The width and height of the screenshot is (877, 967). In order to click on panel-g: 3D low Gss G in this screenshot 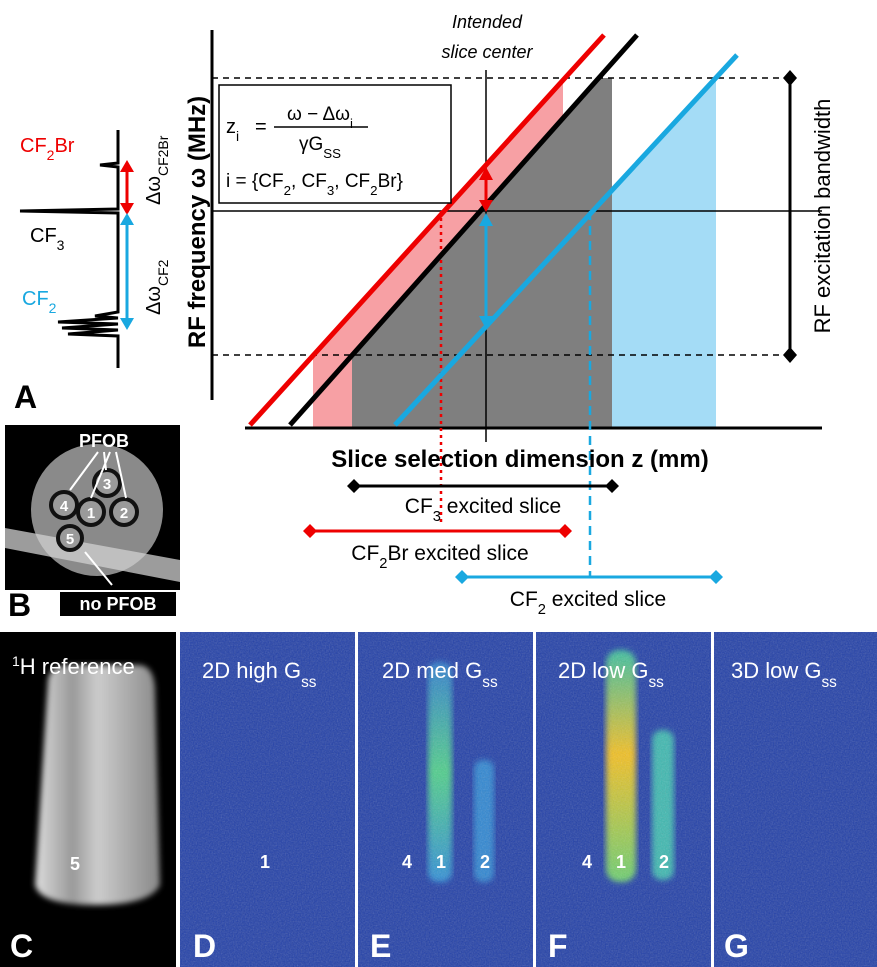, I will do `click(795, 799)`.